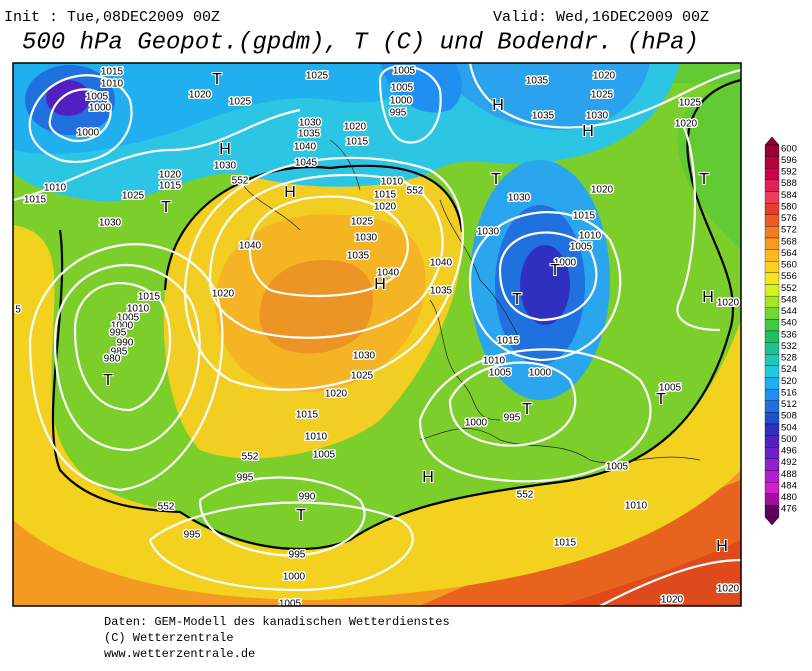 Image resolution: width=812 pixels, height=671 pixels. What do you see at coordinates (18, 310) in the screenshot?
I see `pressure-label: 5` at bounding box center [18, 310].